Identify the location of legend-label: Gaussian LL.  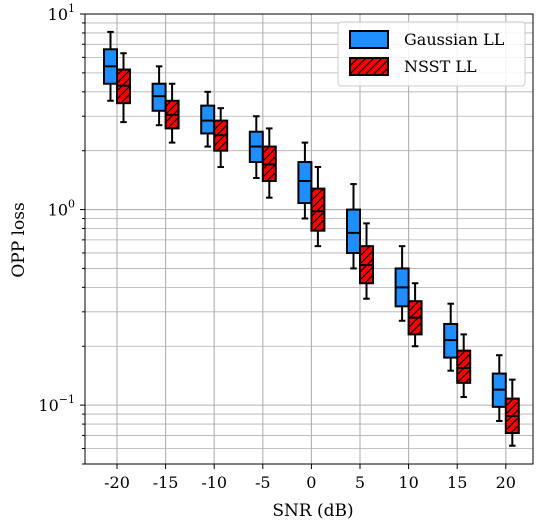
(454, 39).